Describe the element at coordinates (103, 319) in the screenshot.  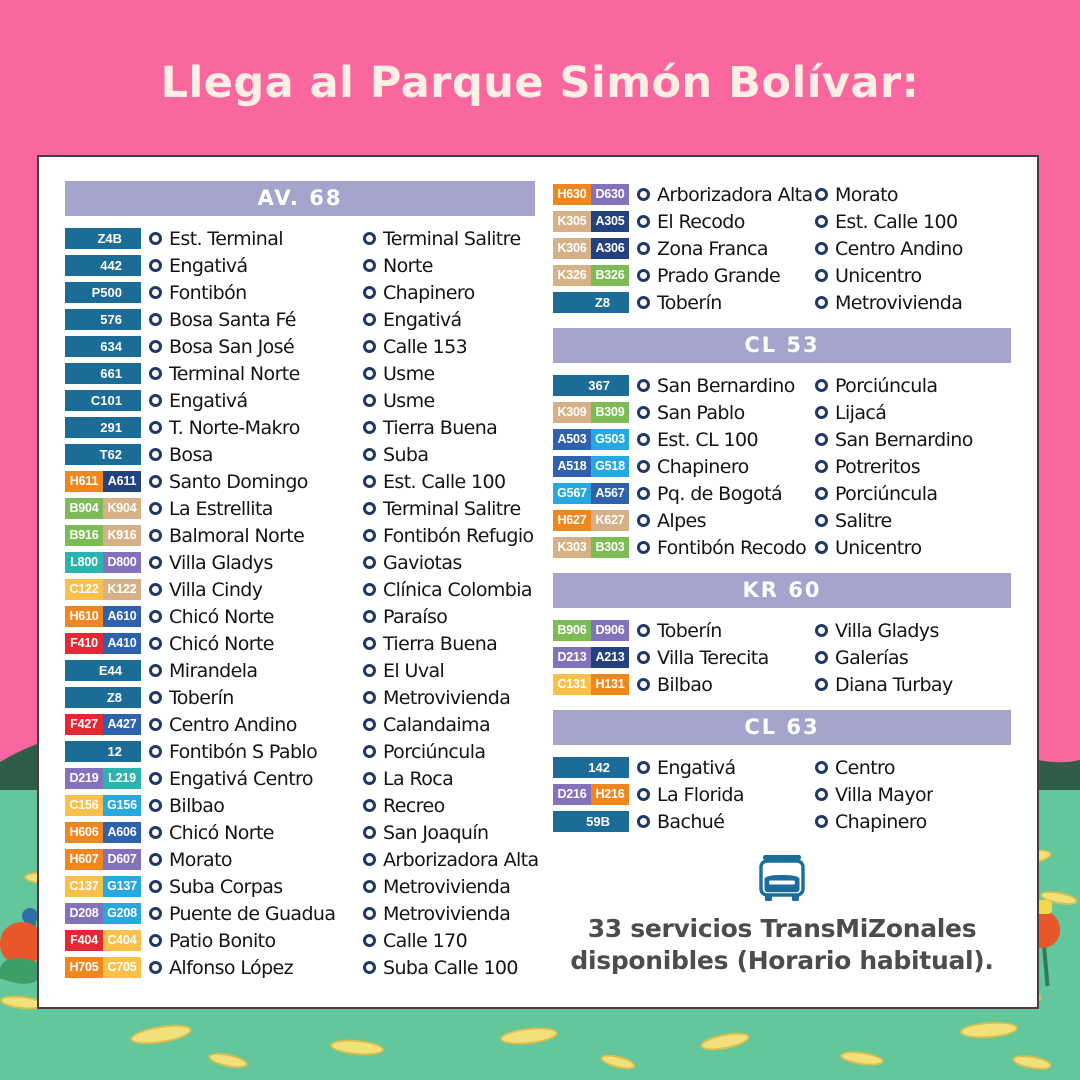
I see `route-badge: 576` at that location.